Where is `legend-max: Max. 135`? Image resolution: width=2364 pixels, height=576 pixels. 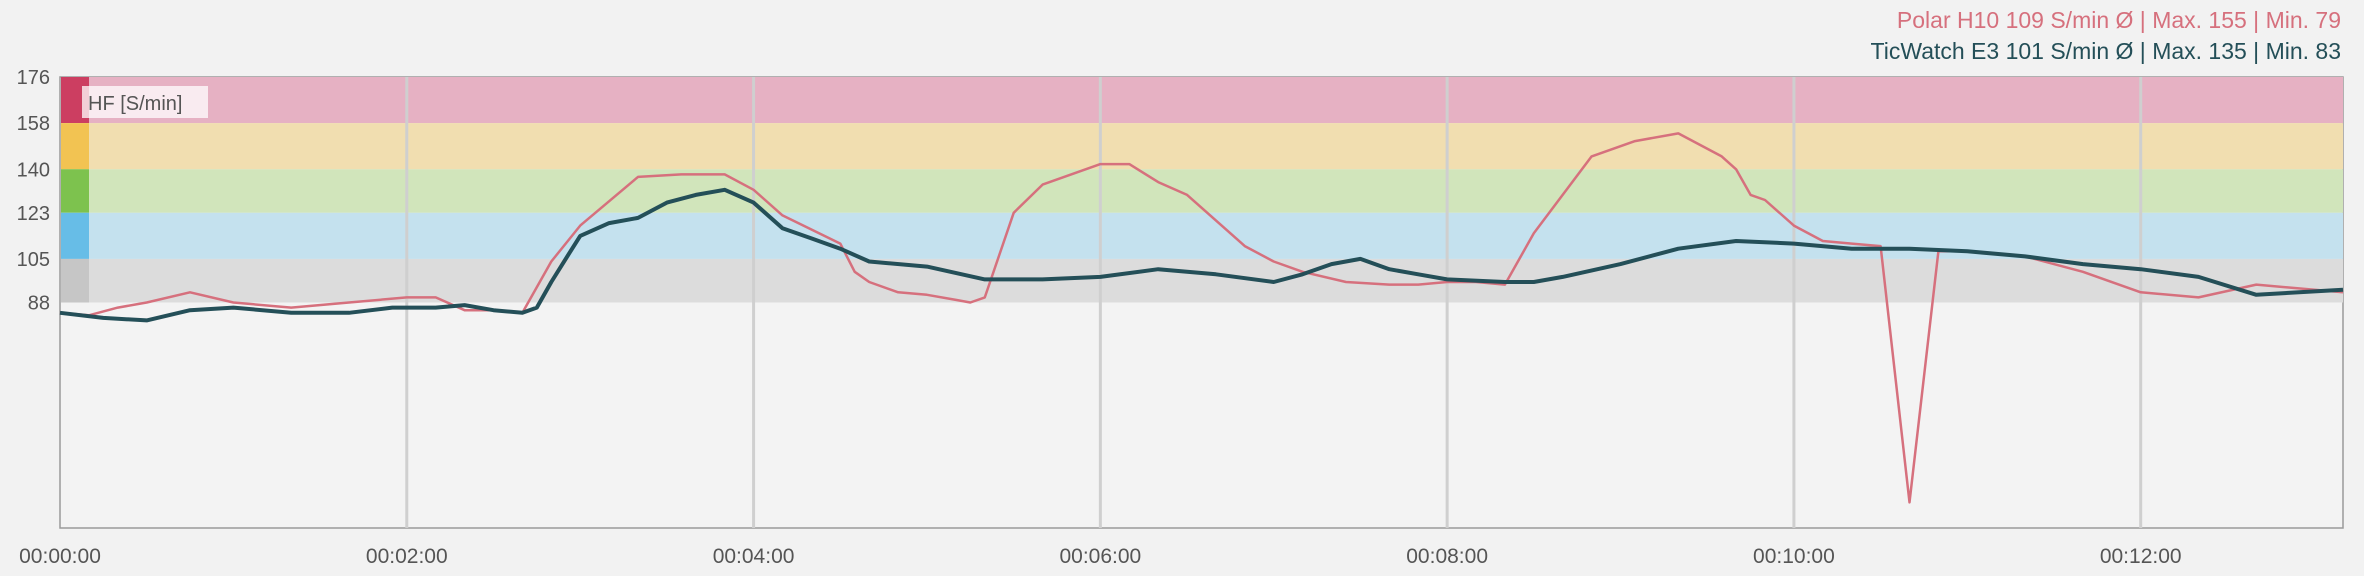 legend-max: Max. 135 is located at coordinates (2199, 51).